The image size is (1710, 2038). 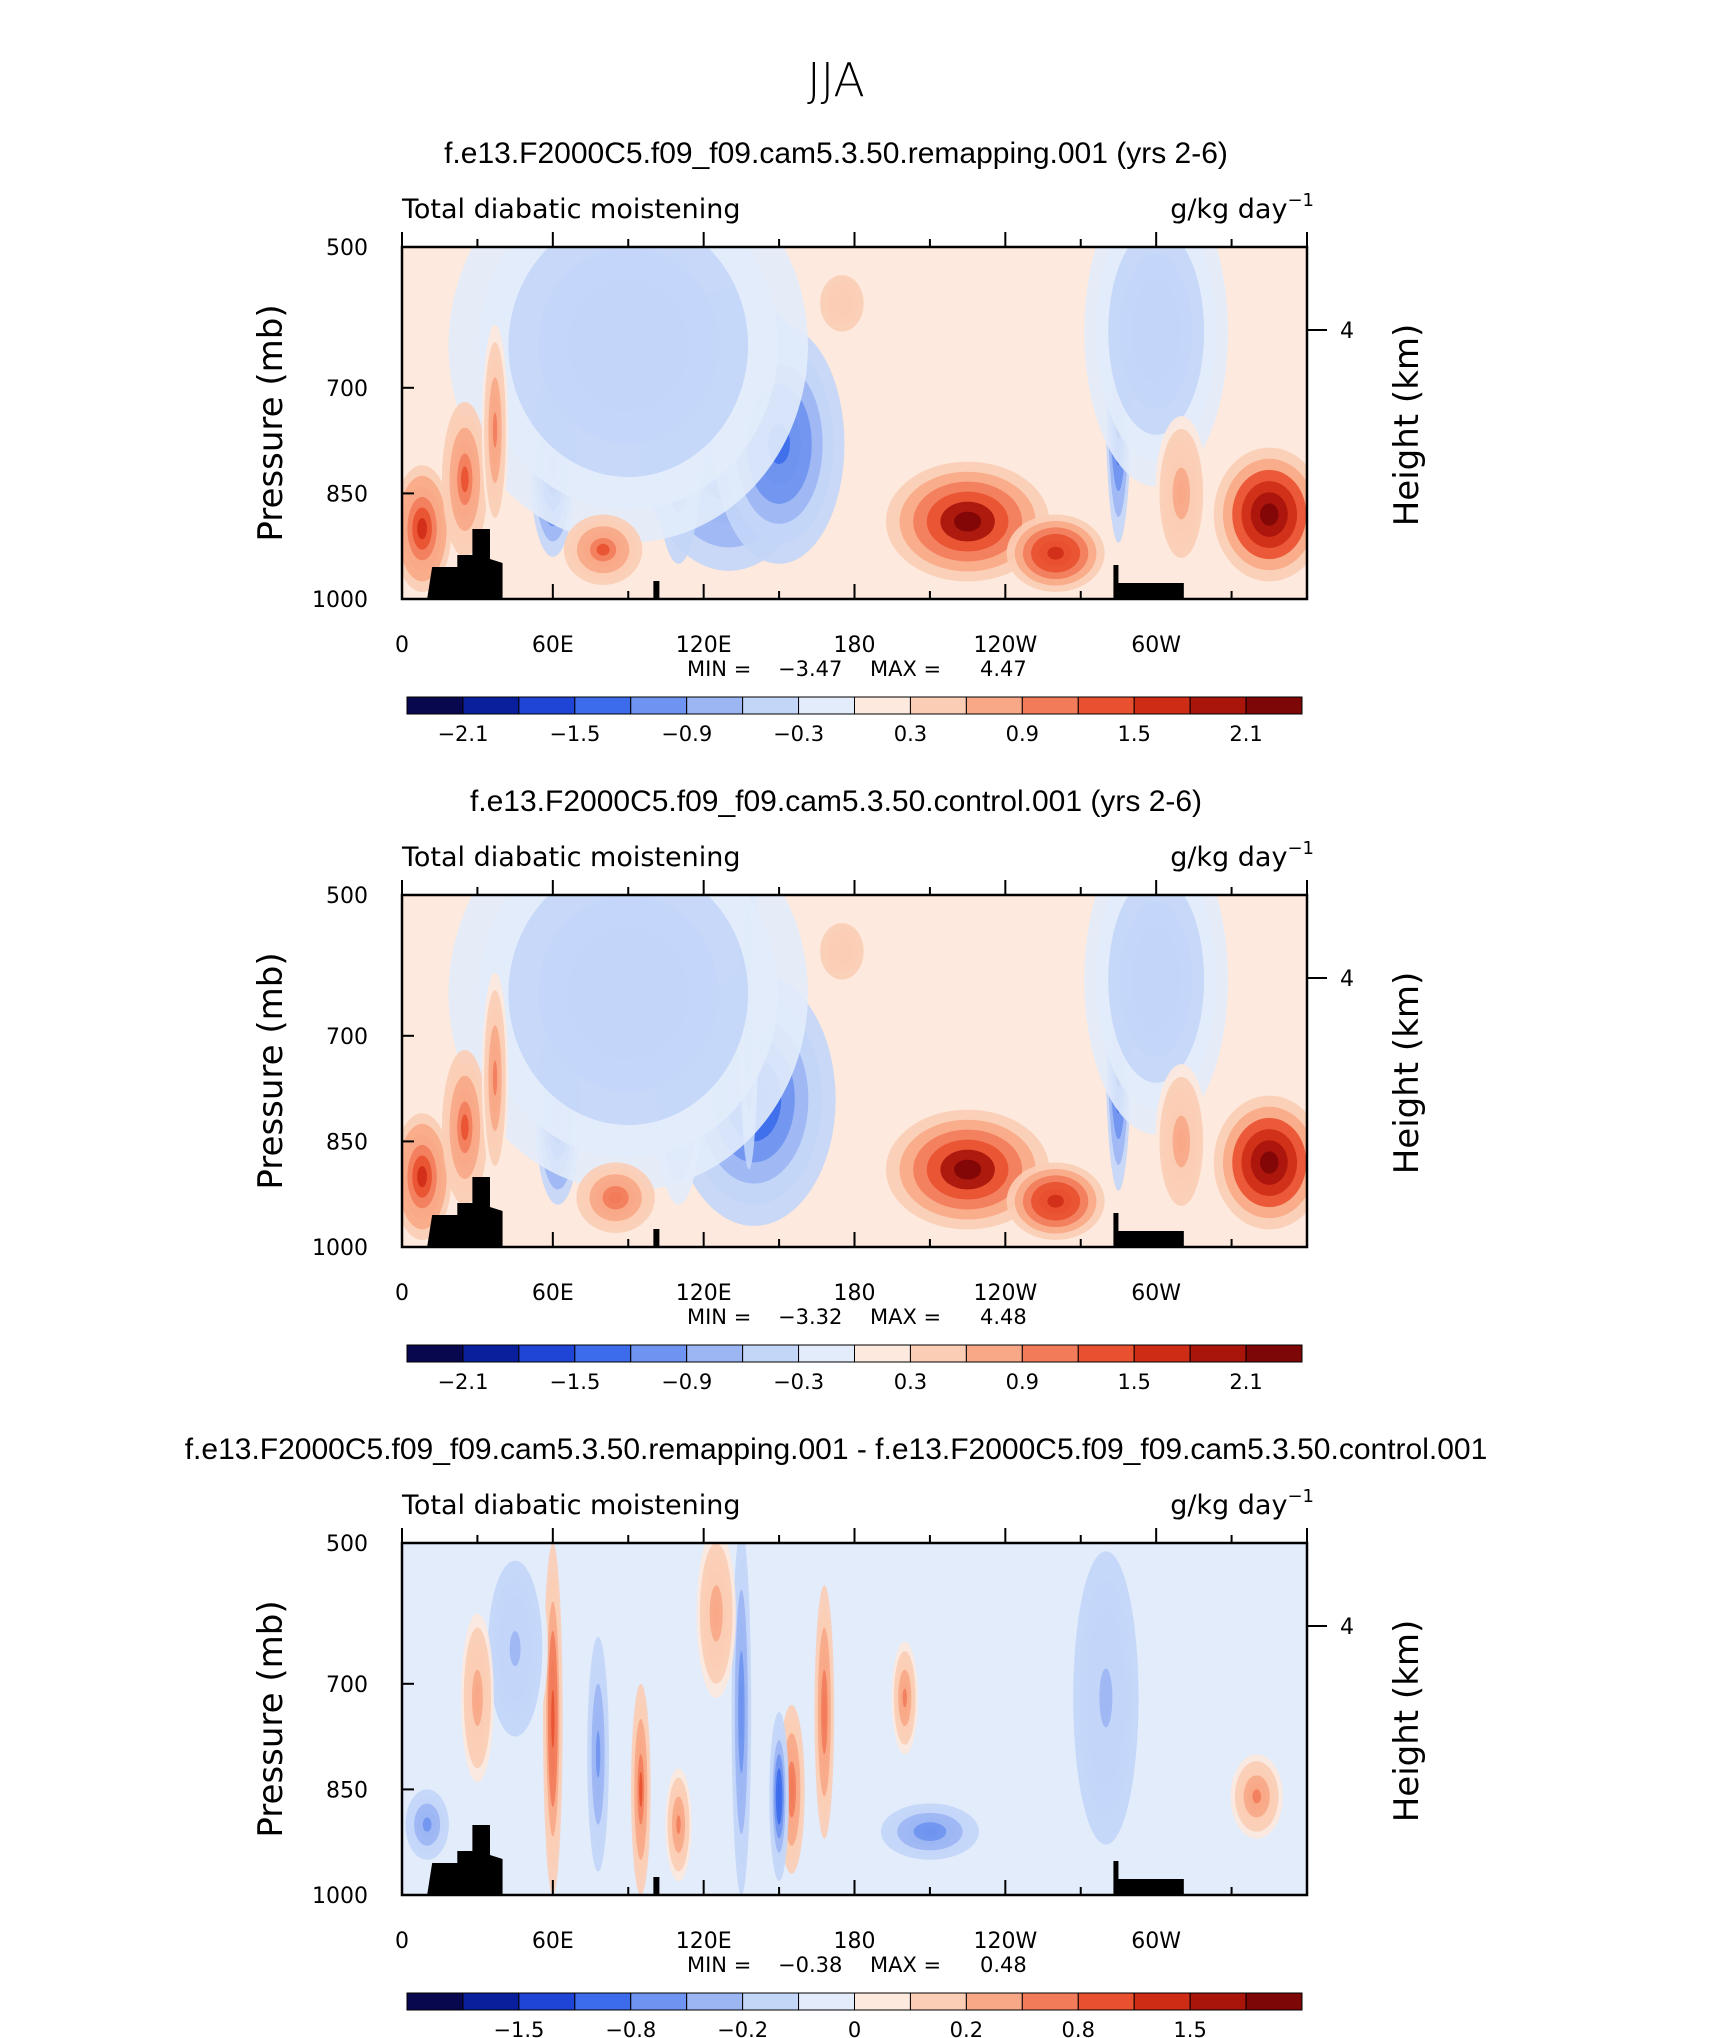 What do you see at coordinates (347, 1685) in the screenshot?
I see `y-tick-label: 700` at bounding box center [347, 1685].